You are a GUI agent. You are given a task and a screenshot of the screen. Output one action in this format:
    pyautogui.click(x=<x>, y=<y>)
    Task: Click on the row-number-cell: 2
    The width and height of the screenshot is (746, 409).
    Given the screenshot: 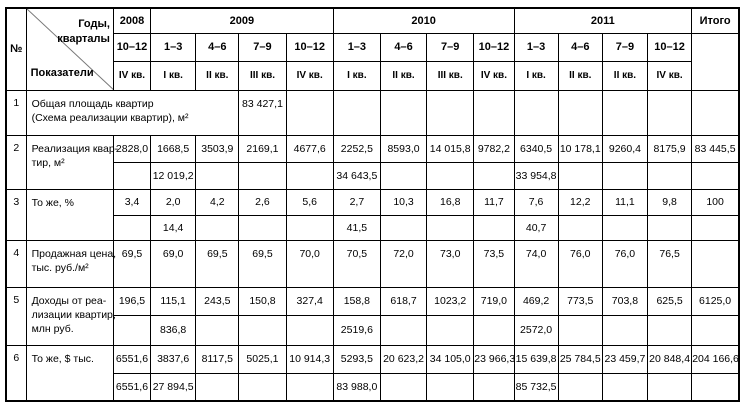 What is the action you would take?
    pyautogui.click(x=16, y=162)
    